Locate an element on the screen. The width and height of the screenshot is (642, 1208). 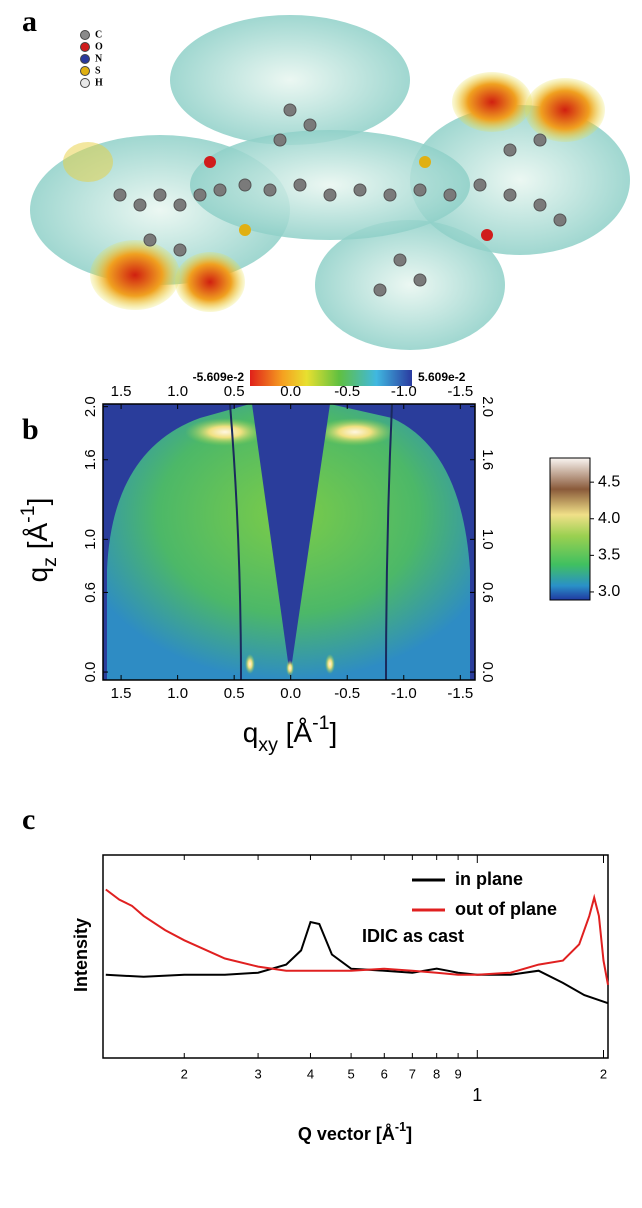
legend-label: O is located at coordinates (99, 46).